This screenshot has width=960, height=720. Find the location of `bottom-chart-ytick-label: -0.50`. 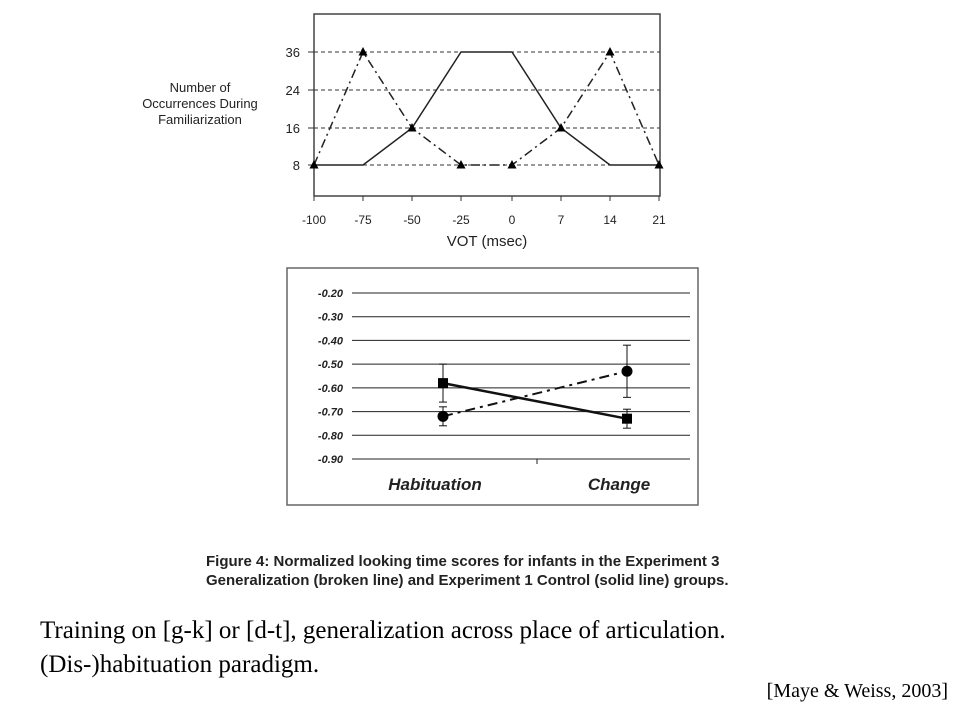

bottom-chart-ytick-label: -0.50 is located at coordinates (331, 365).